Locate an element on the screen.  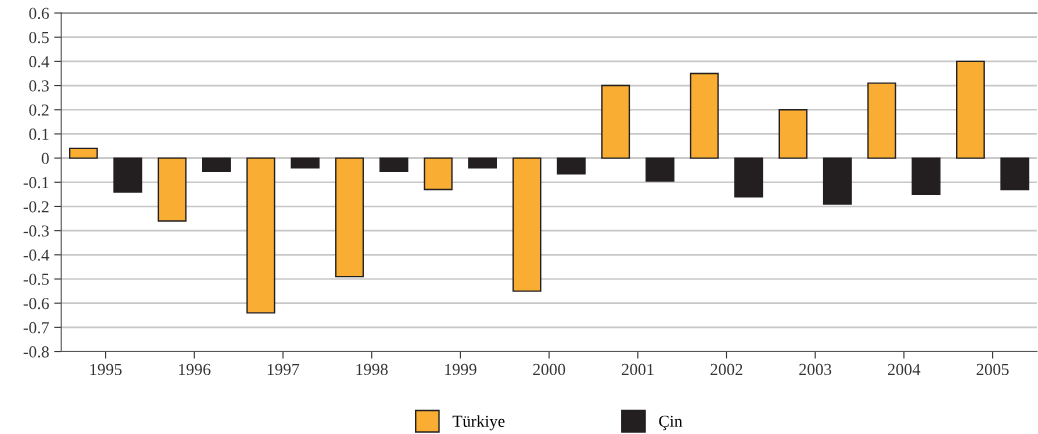
y-tick-label: -0.4 is located at coordinates (36, 255).